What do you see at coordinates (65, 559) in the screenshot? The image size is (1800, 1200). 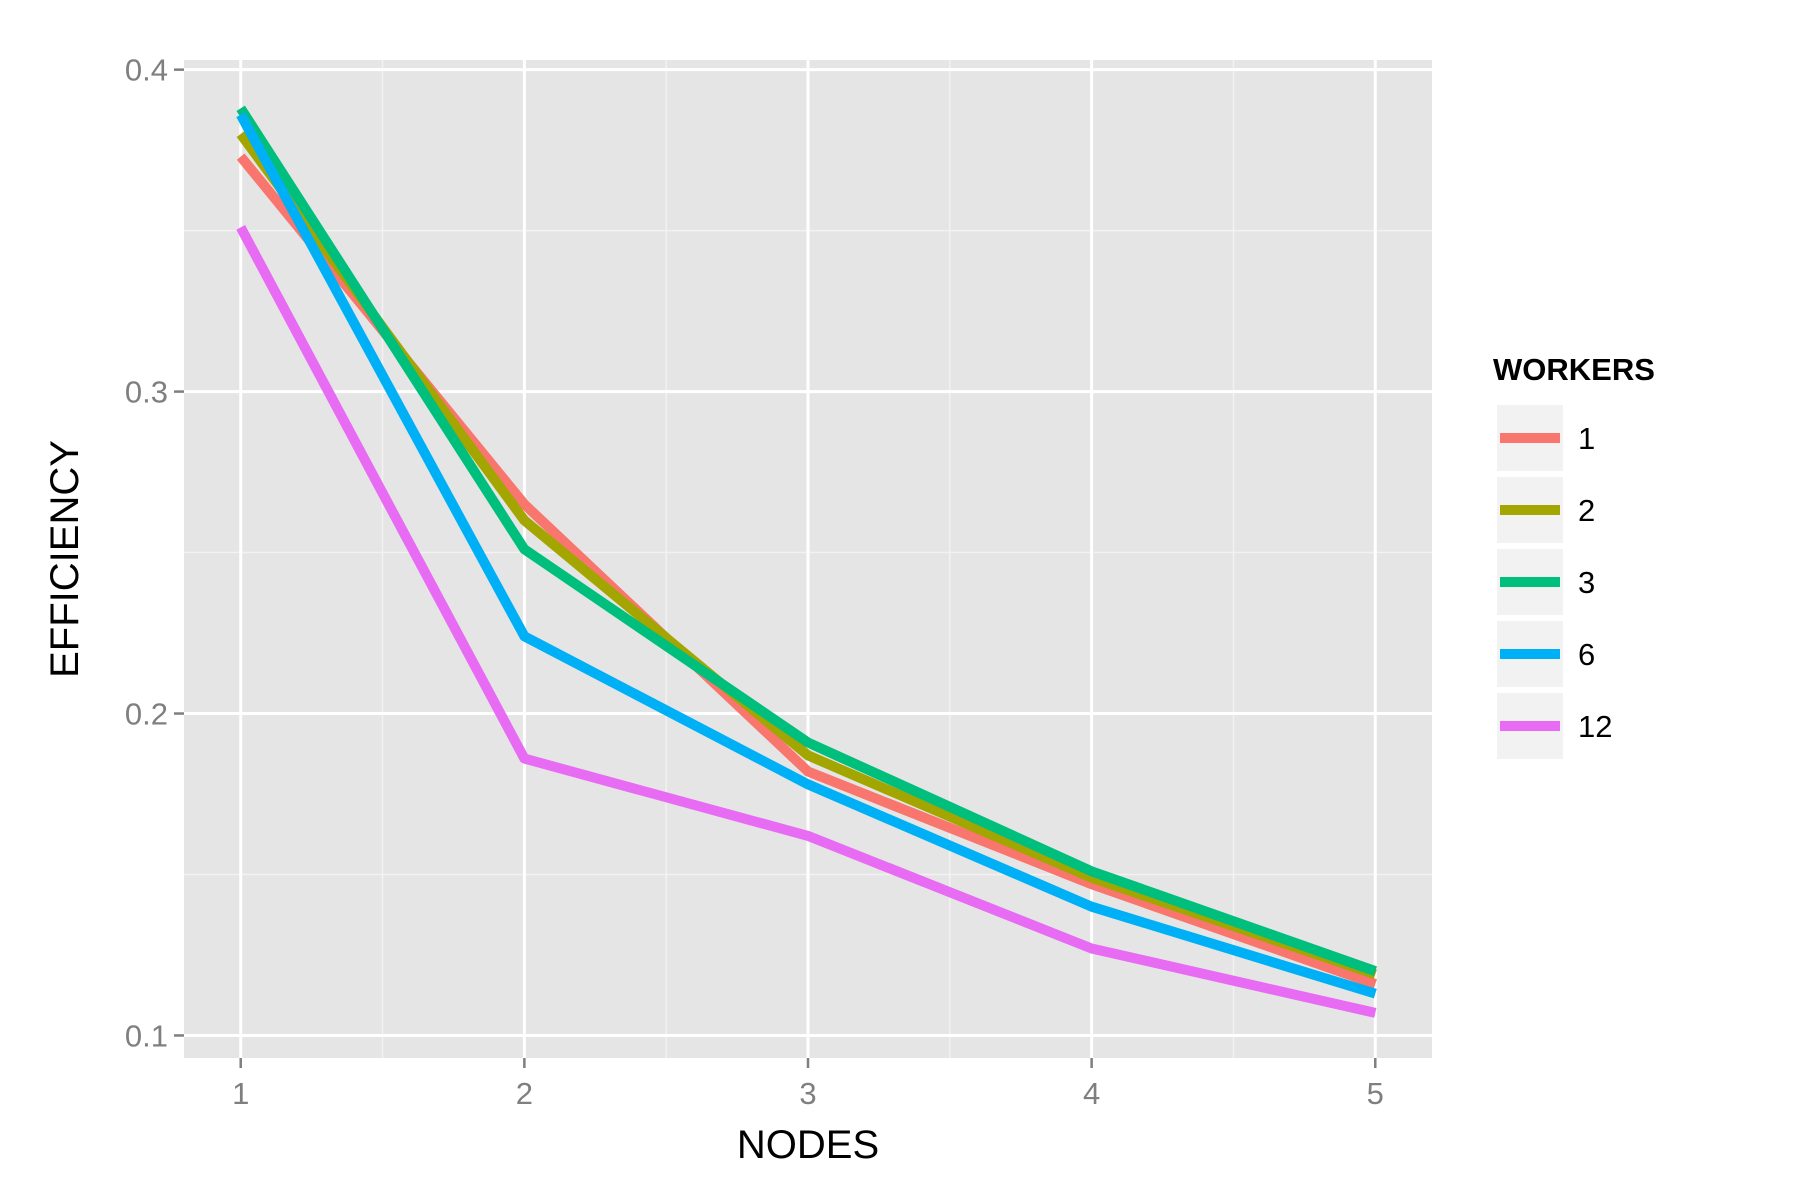 I see `y-axis-title: EFFICIENCY` at bounding box center [65, 559].